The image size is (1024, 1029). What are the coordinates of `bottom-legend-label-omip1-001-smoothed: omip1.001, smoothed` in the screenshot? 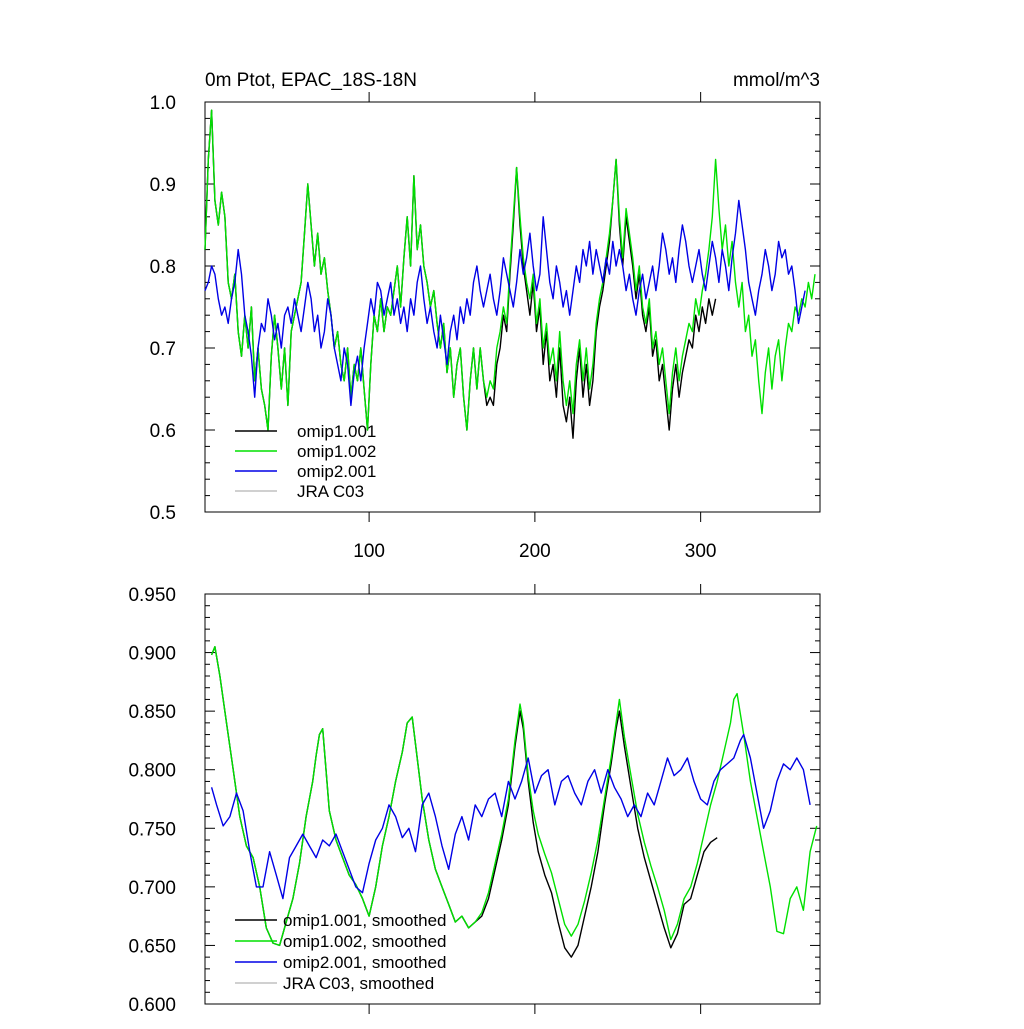 It's located at (365, 920).